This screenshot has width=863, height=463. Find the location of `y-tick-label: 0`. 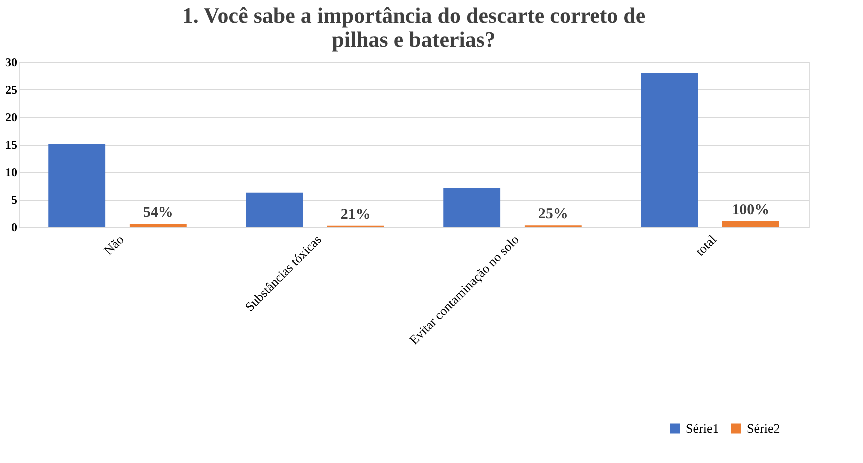

y-tick-label: 0 is located at coordinates (15, 227).